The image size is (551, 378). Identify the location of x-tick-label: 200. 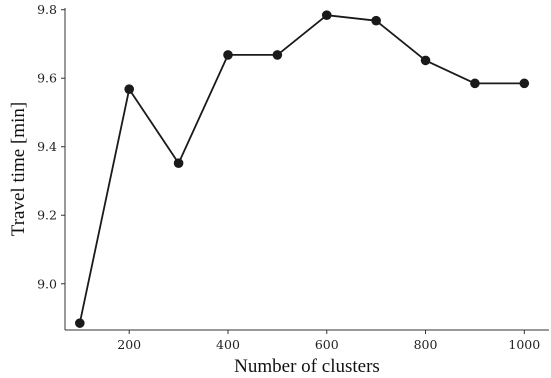
(129, 344).